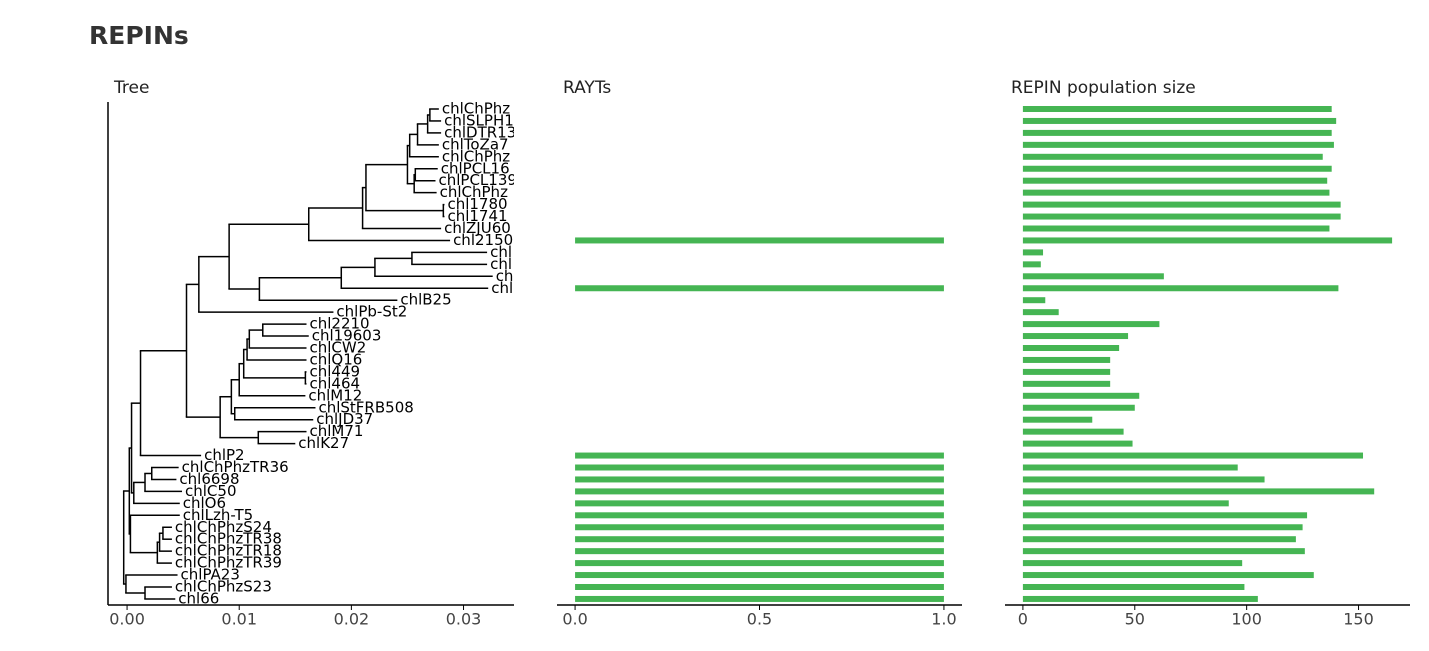  Describe the element at coordinates (335, 395) in the screenshot. I see `leaf-label: chlM12` at that location.